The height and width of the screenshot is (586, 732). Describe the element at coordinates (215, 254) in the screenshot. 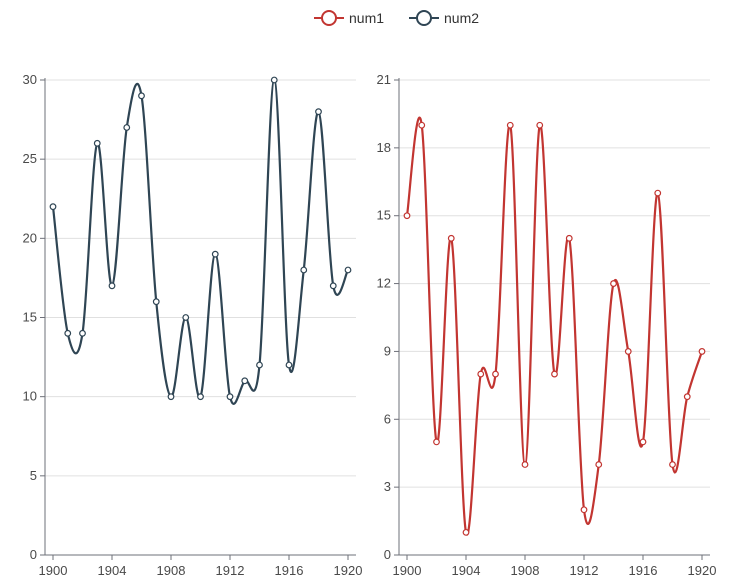

I see `data-point-num2-1911` at that location.